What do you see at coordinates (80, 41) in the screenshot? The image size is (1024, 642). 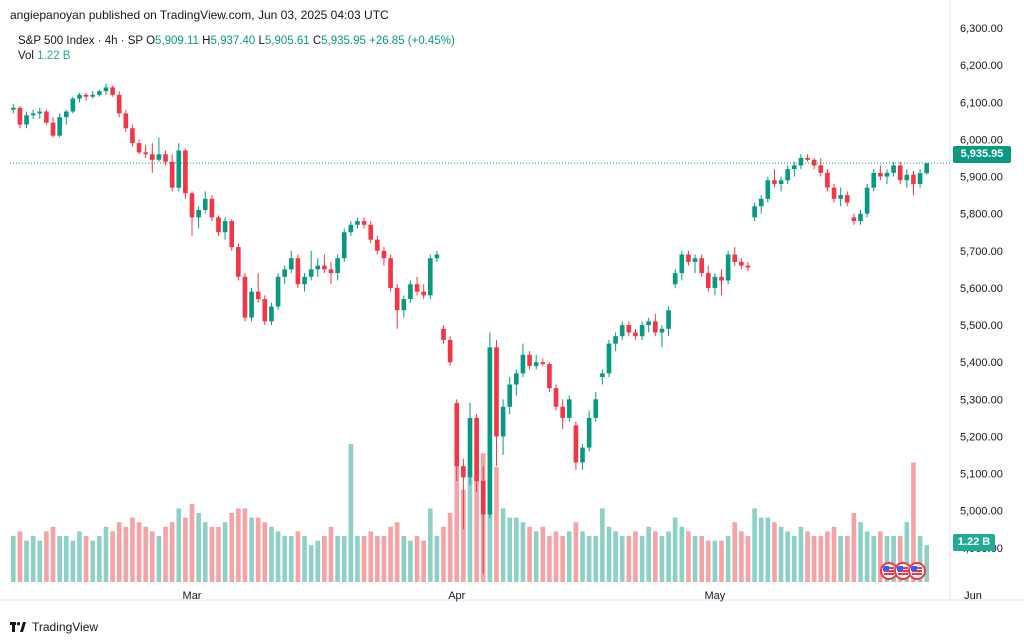 I see `symbol-name: S&P 500 Index · 4h · SP` at bounding box center [80, 41].